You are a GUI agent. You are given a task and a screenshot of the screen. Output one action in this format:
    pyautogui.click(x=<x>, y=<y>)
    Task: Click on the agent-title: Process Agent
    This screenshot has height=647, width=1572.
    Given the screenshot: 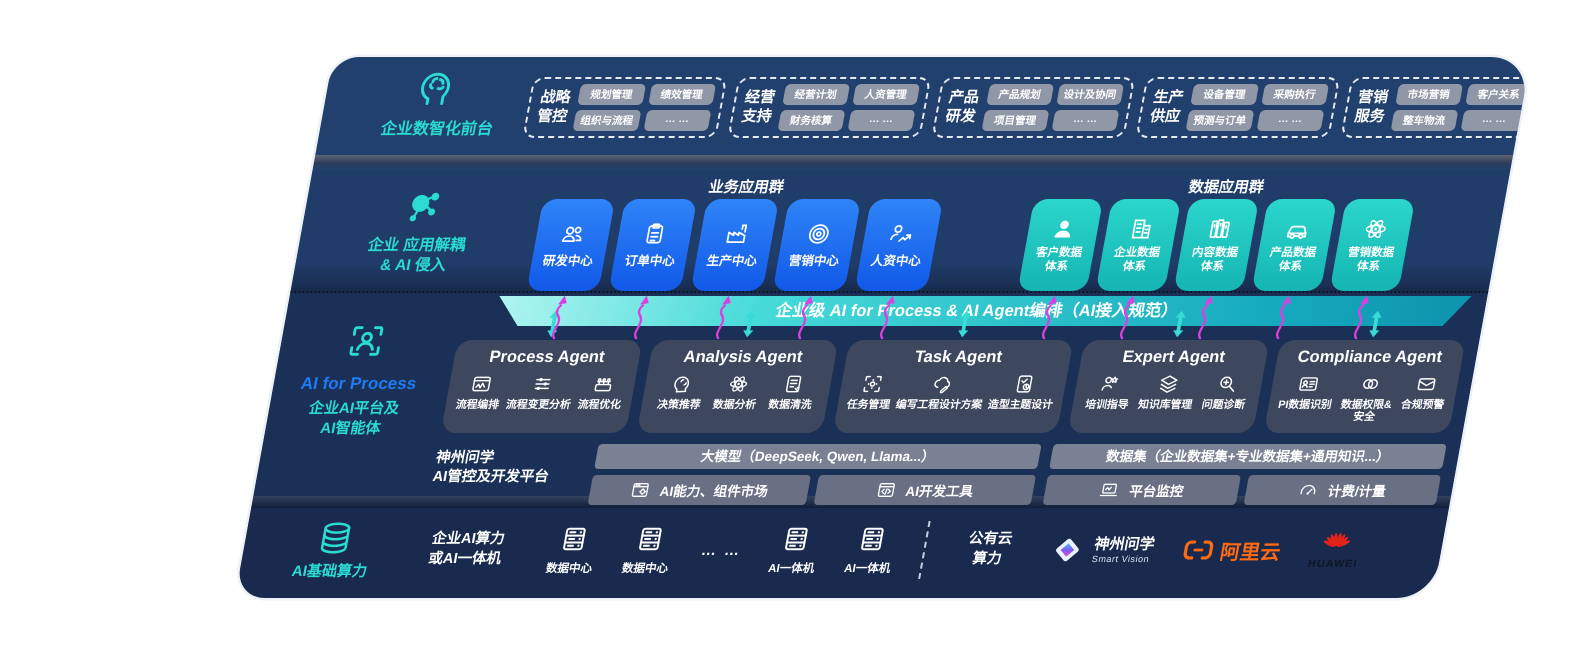 What is the action you would take?
    pyautogui.click(x=547, y=357)
    